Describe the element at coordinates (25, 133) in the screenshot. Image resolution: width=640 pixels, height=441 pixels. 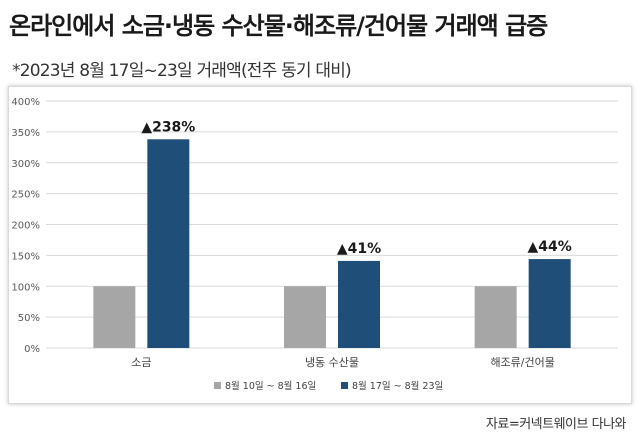
I see `y-tick-label: 350%` at that location.